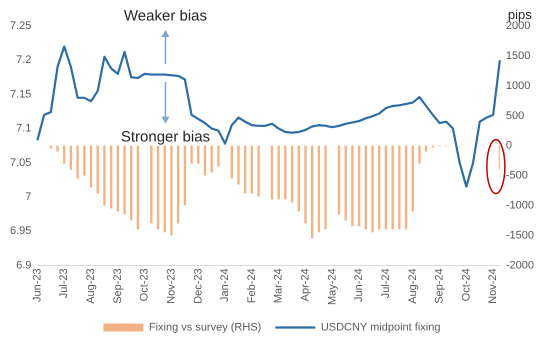  Describe the element at coordinates (359, 285) in the screenshot. I see `x-tick-label: Jun-24` at that location.